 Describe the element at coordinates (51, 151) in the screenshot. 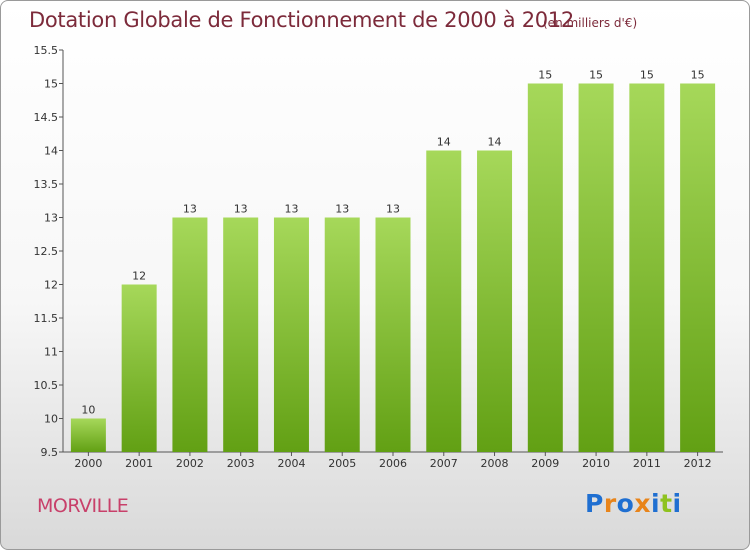

I see `y-tick-label: 14` at that location.